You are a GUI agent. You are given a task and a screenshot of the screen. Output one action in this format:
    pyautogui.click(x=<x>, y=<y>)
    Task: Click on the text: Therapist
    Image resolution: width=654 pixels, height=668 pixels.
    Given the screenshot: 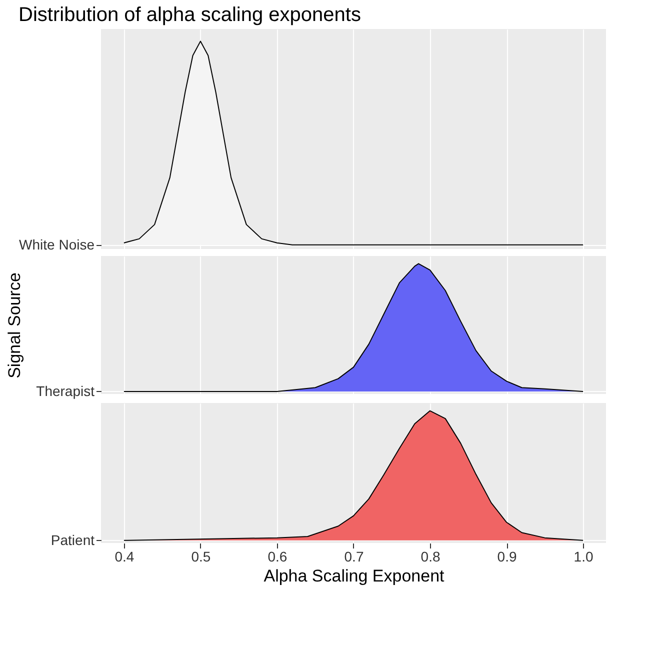 What is the action you would take?
    pyautogui.click(x=65, y=390)
    